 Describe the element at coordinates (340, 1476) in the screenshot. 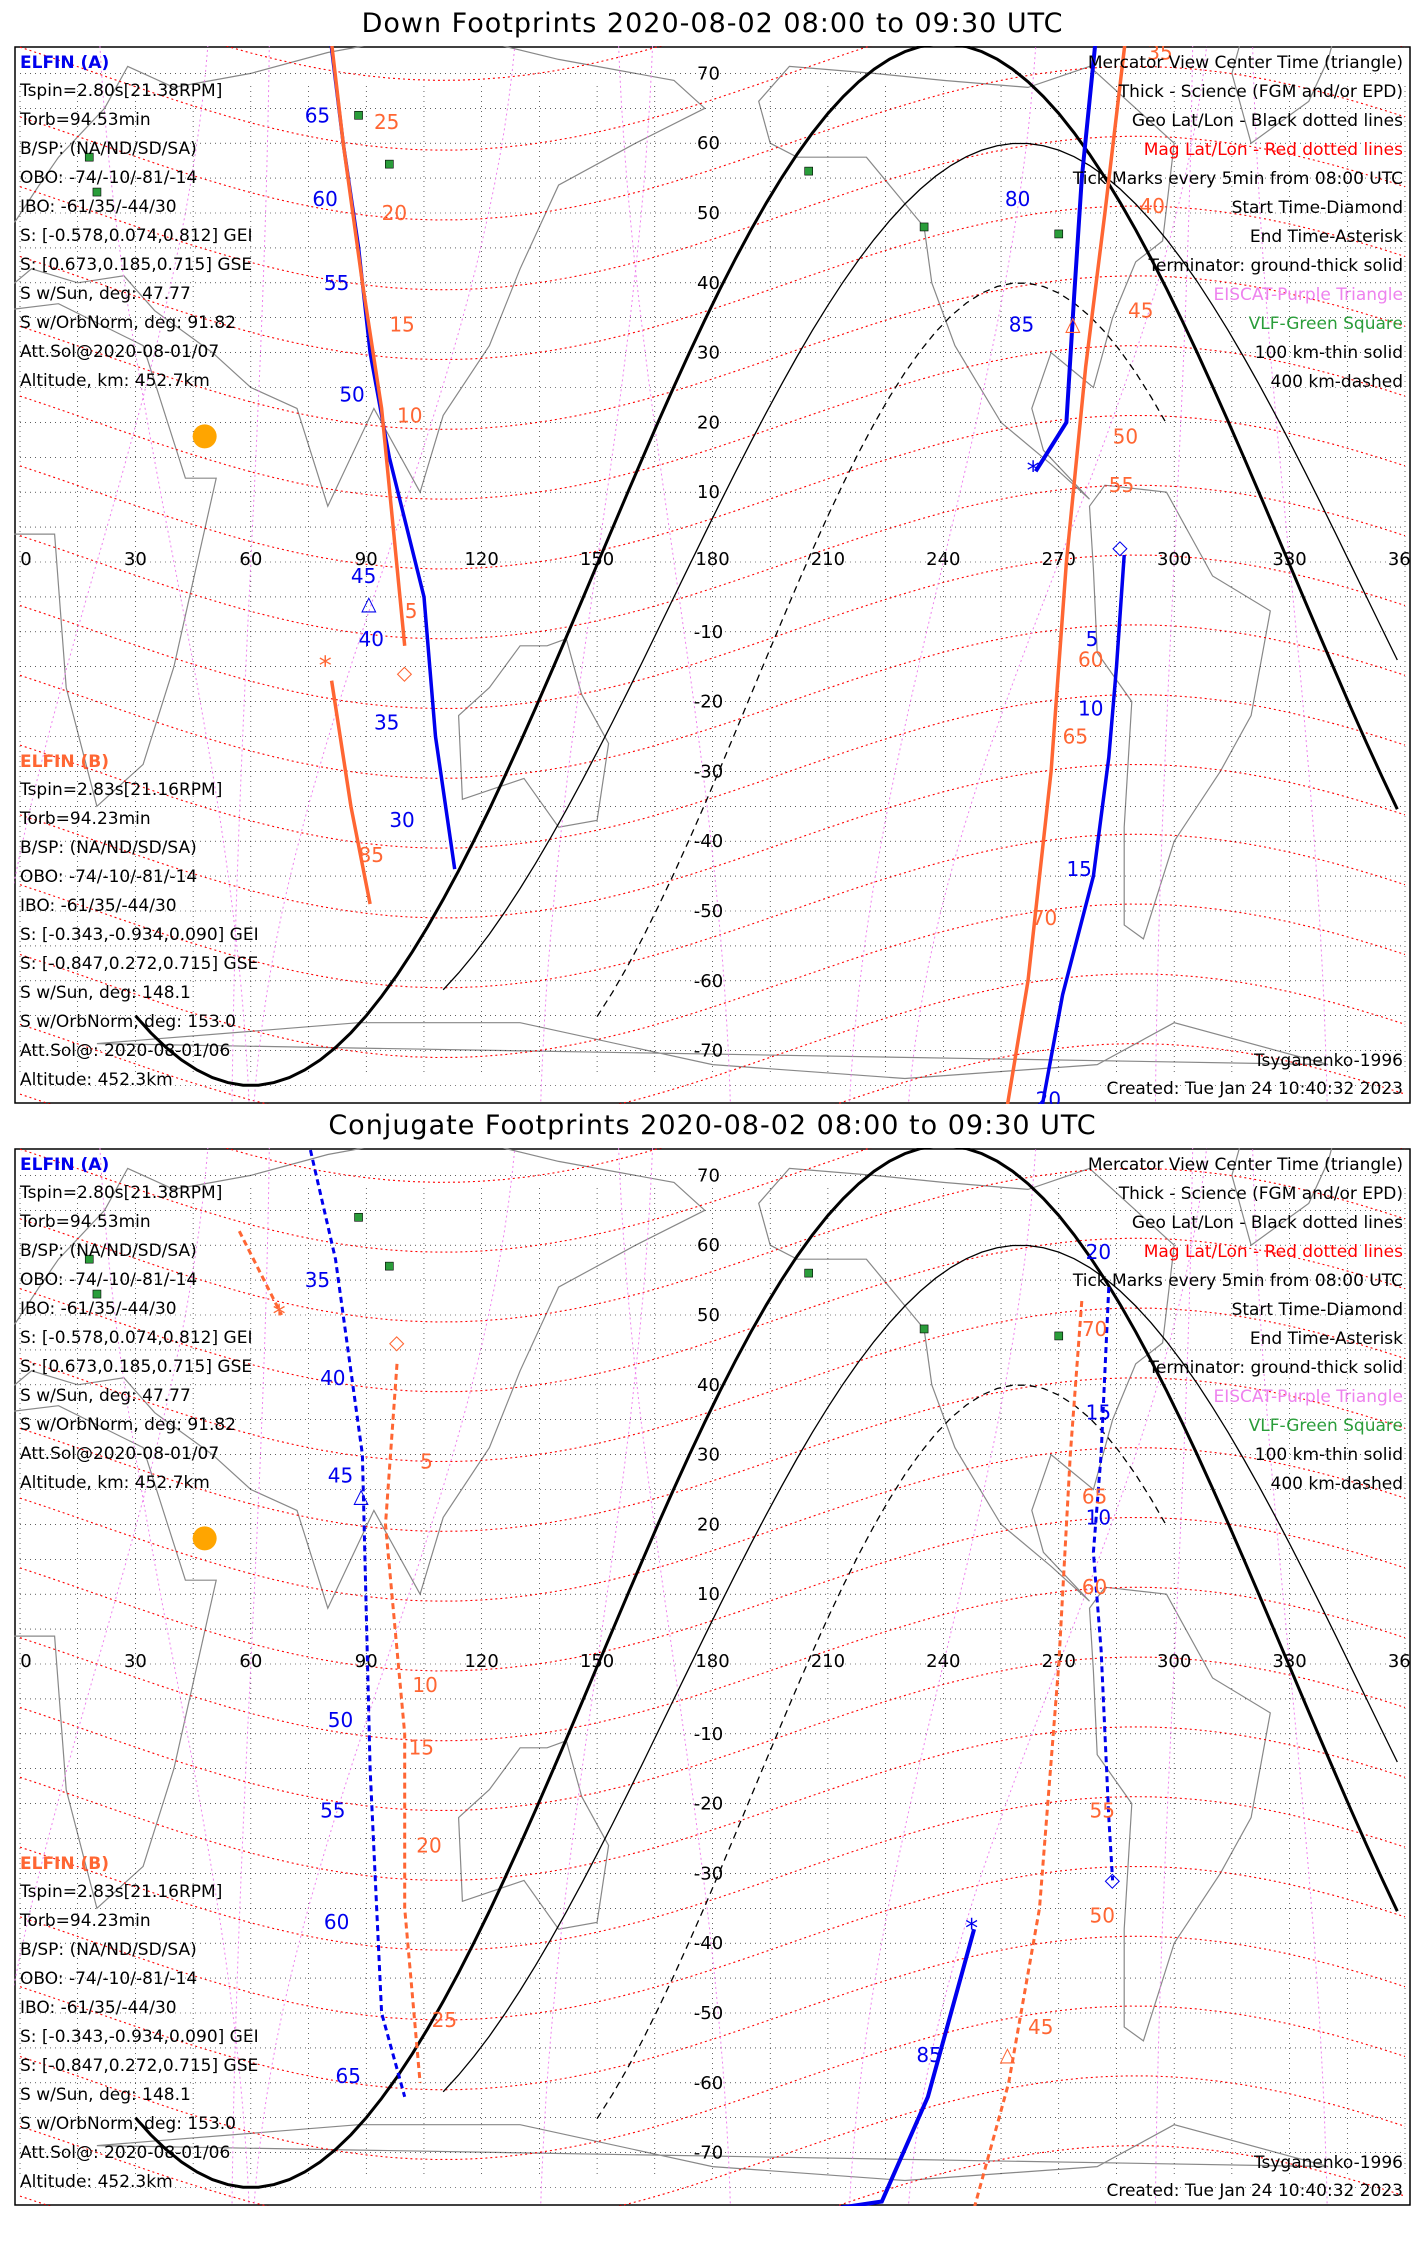

I see `elfin-a-tick-label: 45` at that location.